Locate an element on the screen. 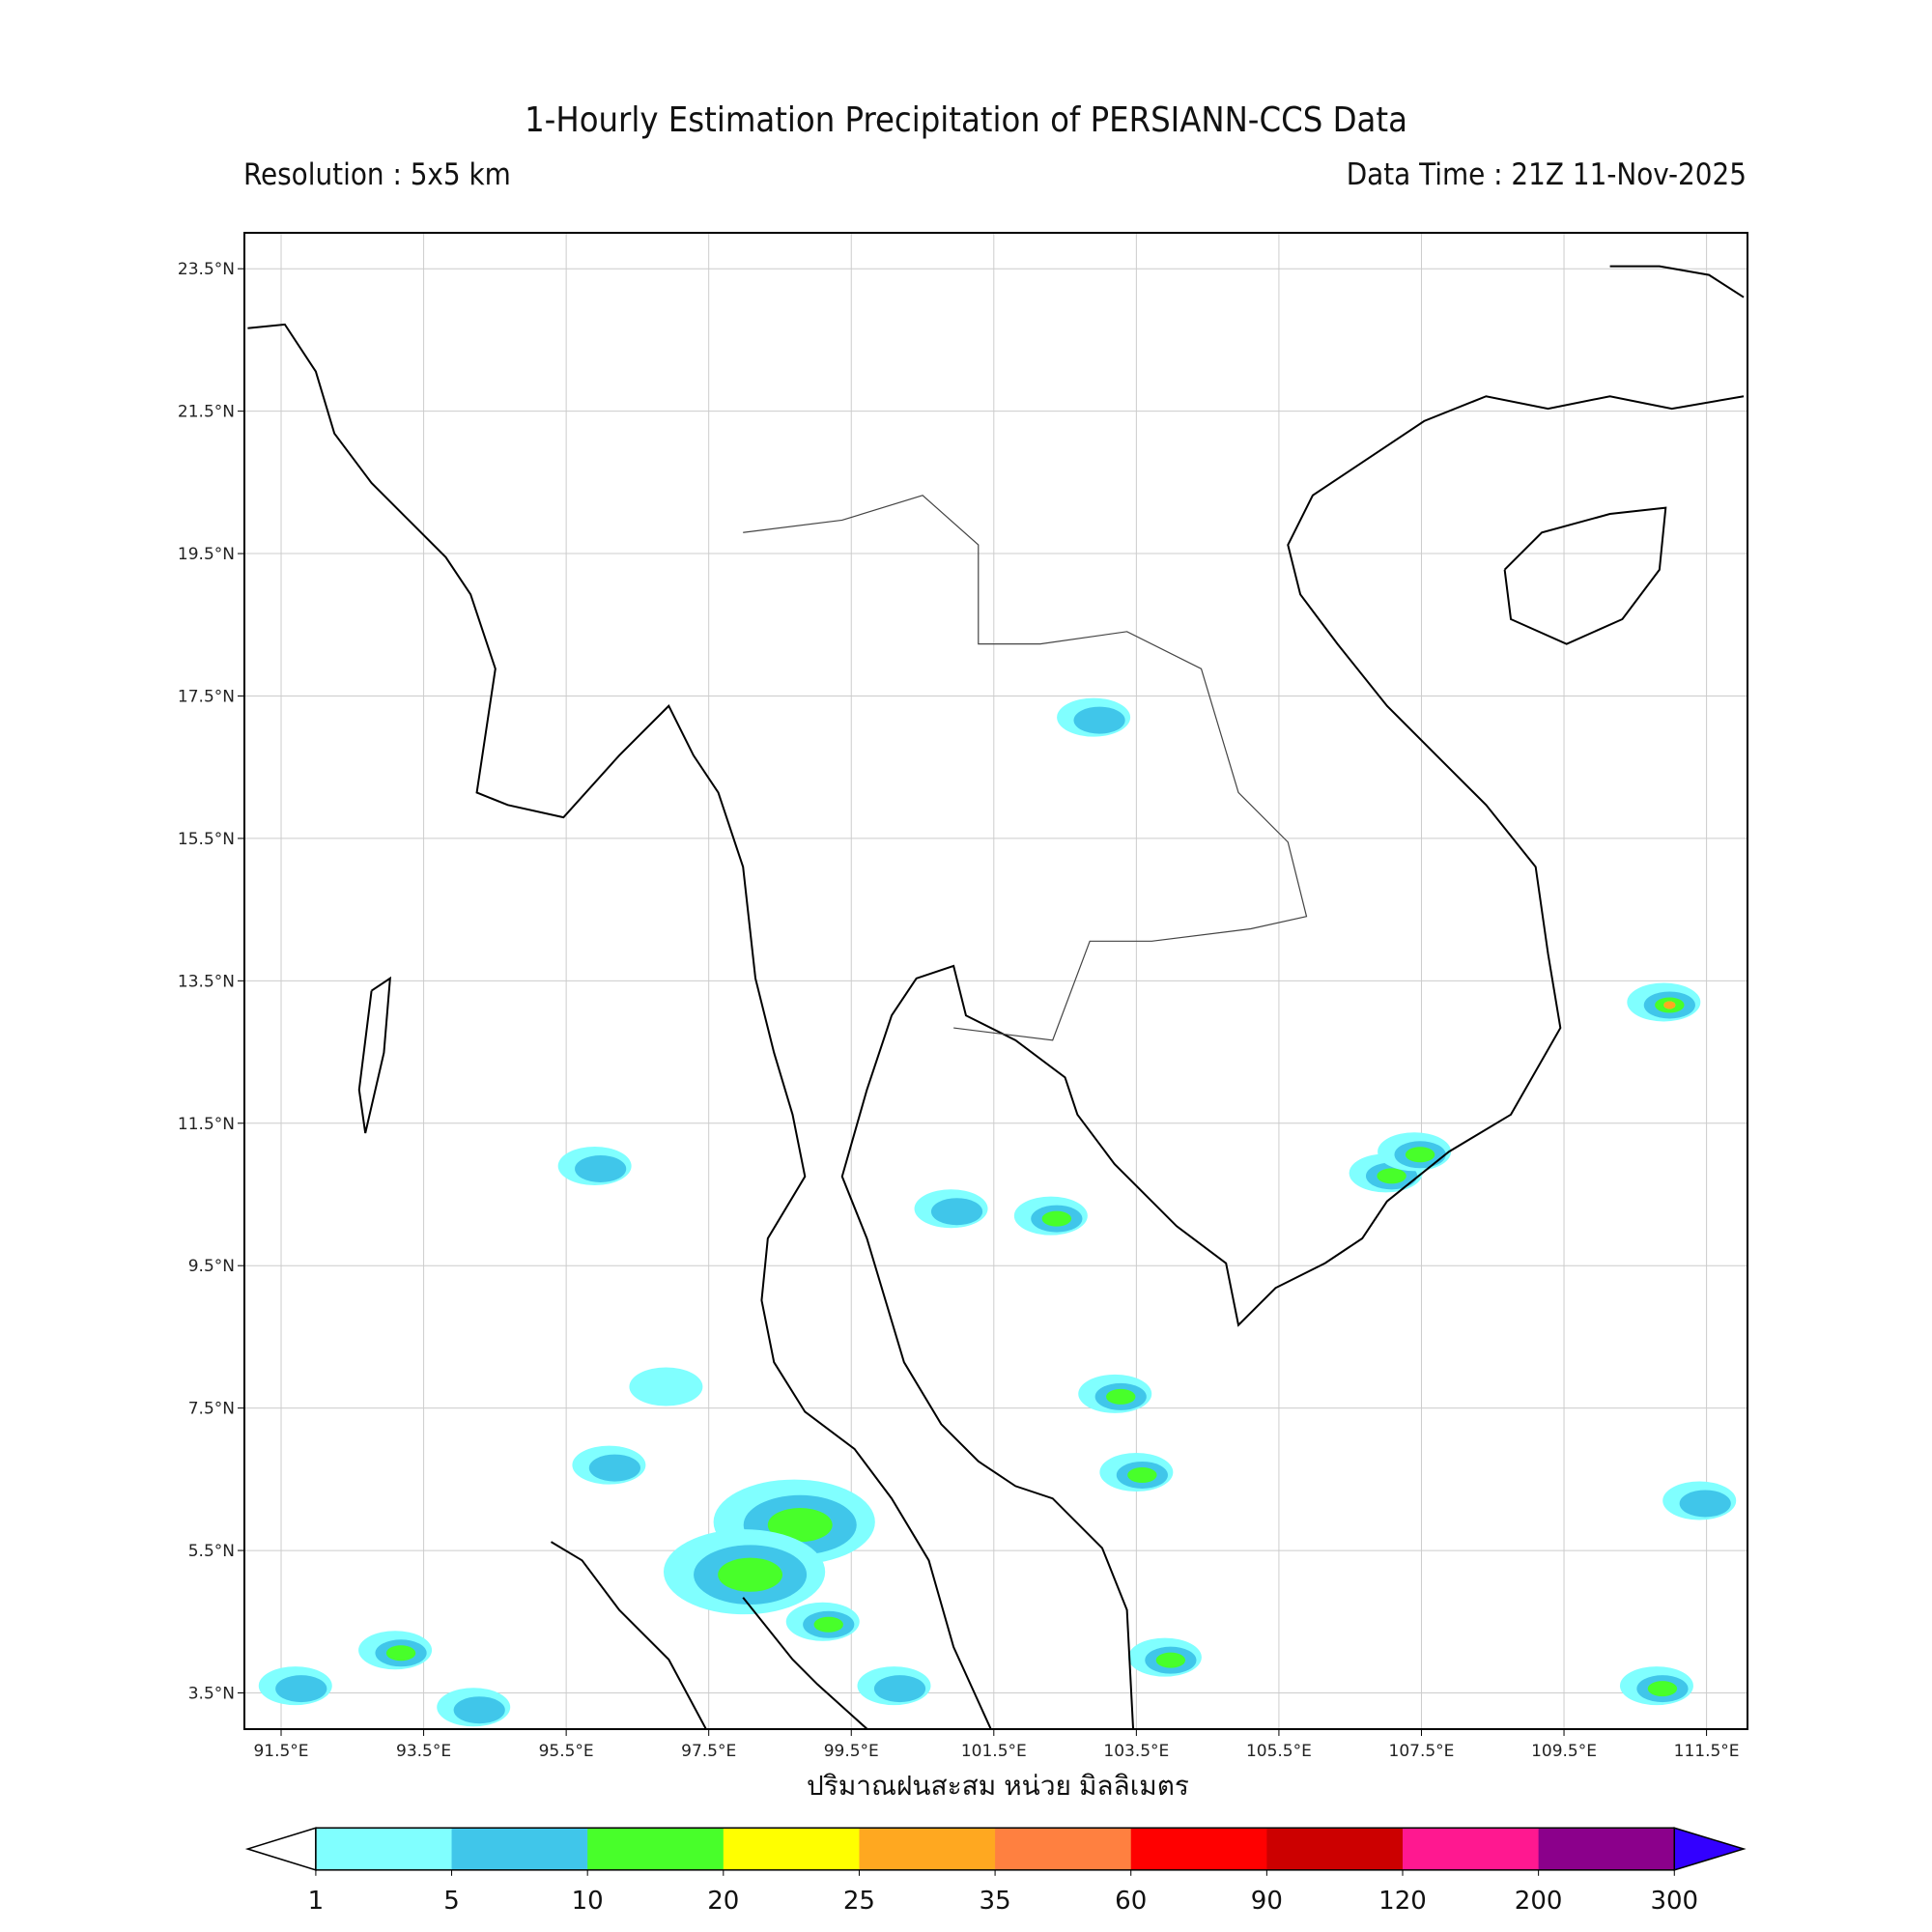  colorbar-over-arrow is located at coordinates (1710, 1849).